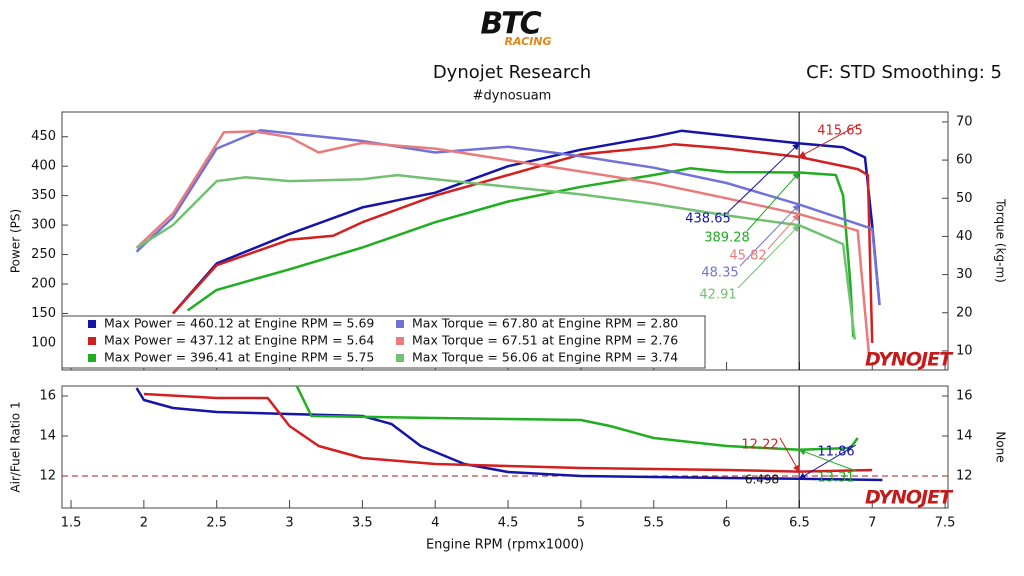 This screenshot has height=576, width=1024. What do you see at coordinates (904, 72) in the screenshot?
I see `settings: CF: STD Smoothing: 5` at bounding box center [904, 72].